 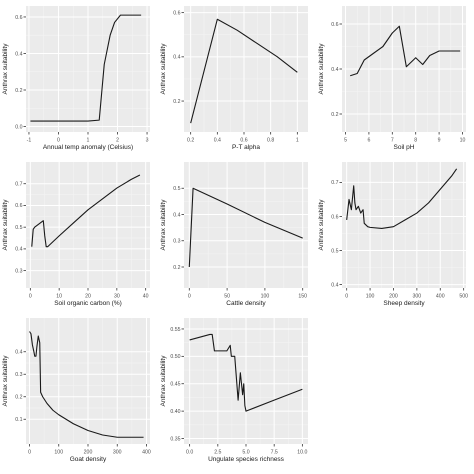 I want to click on x-axis-label: P-T alpha, so click(x=246, y=147).